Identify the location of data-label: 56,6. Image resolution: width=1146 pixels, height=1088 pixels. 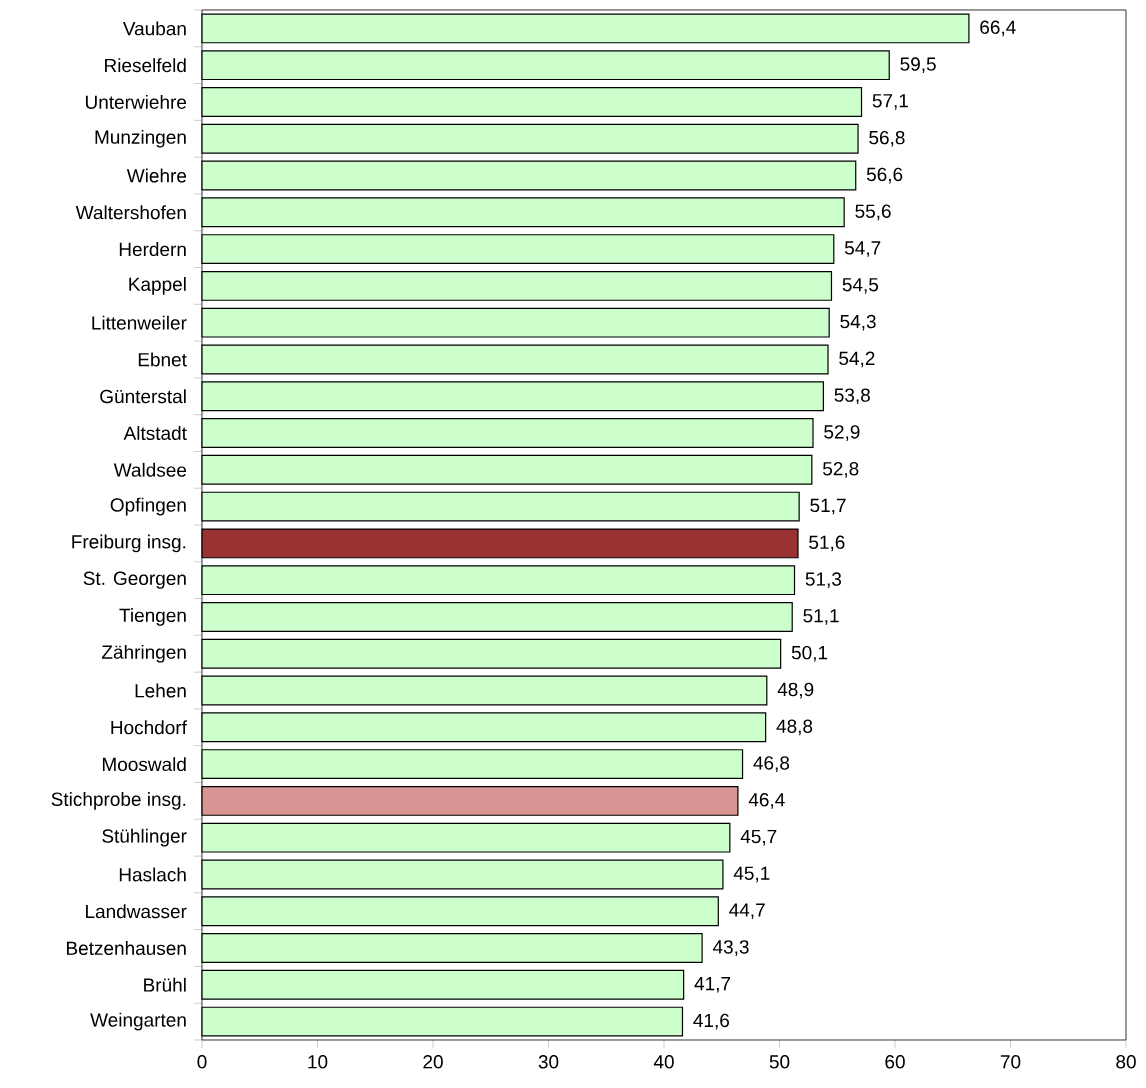
(884, 175).